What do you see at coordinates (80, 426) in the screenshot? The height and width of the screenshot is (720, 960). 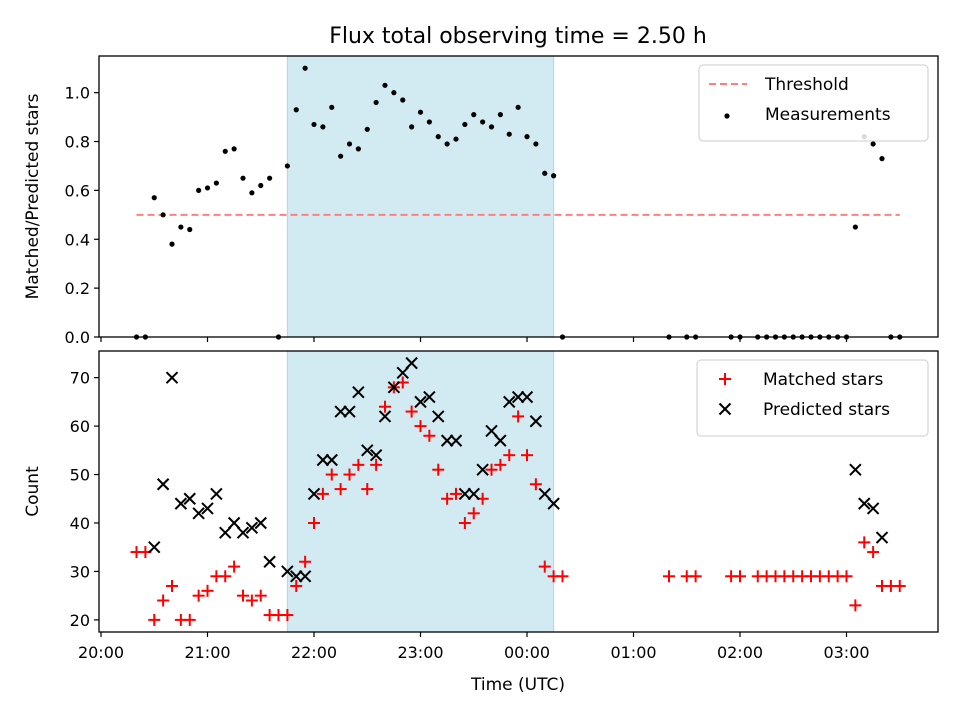 I see `y-tick-label: 60` at bounding box center [80, 426].